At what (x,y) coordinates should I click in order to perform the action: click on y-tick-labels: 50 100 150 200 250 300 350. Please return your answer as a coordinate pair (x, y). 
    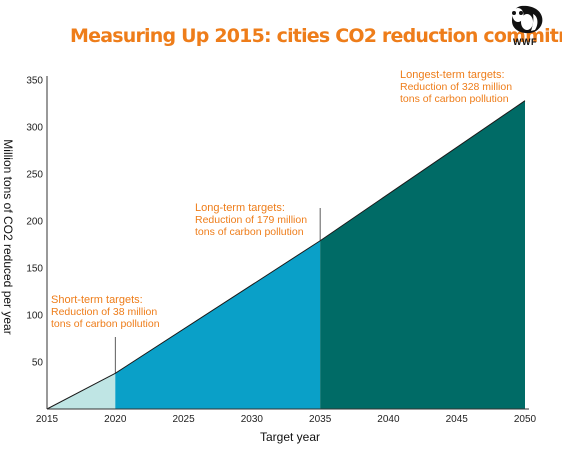
    Looking at the image, I should click on (34, 222).